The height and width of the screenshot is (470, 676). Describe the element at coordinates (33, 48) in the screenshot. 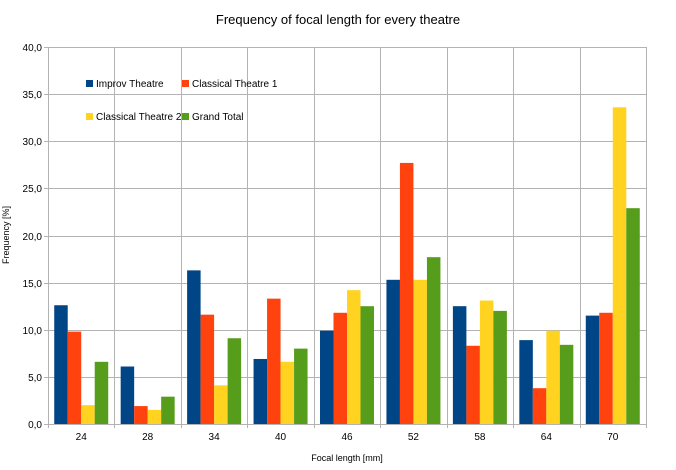

I see `y-tick-label: 40,0` at that location.